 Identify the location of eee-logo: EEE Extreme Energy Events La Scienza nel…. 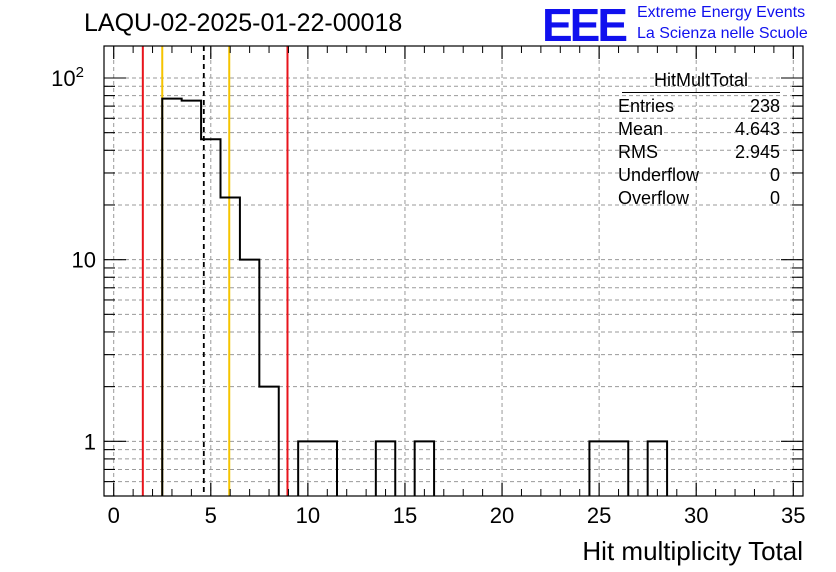
(687, 25).